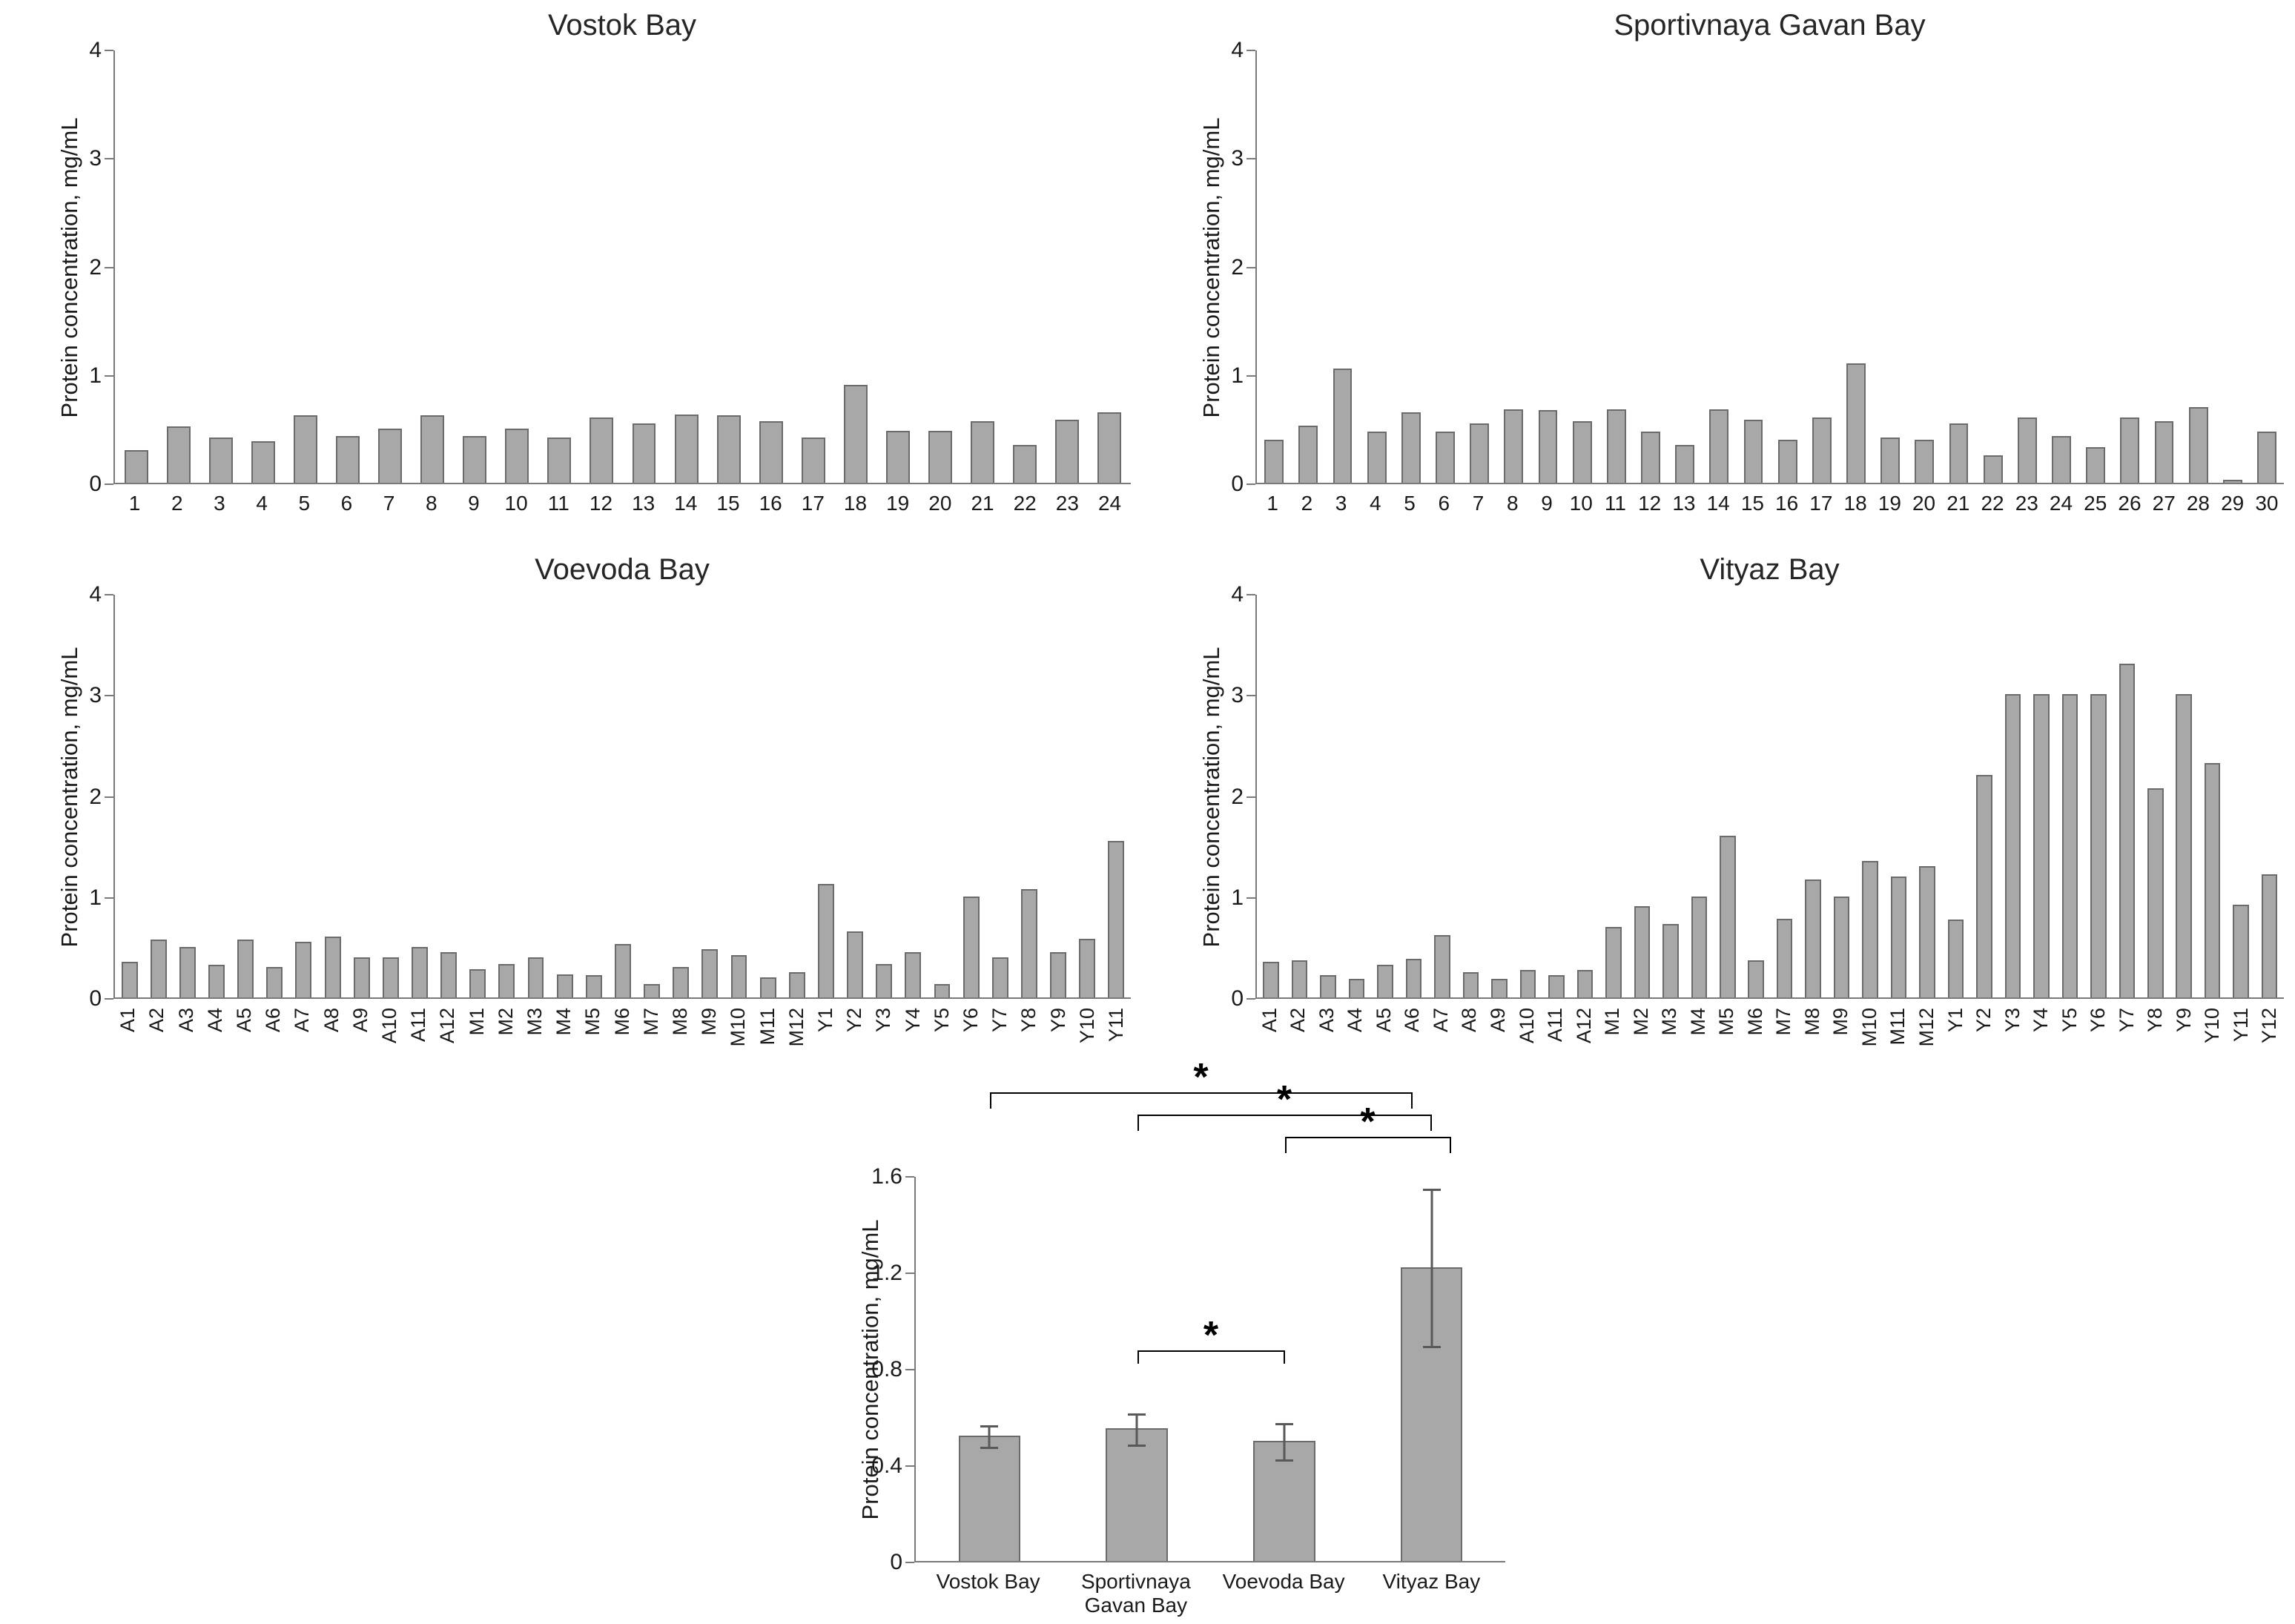  Describe the element at coordinates (95, 999) in the screenshot. I see `y-tick-label: 0` at that location.